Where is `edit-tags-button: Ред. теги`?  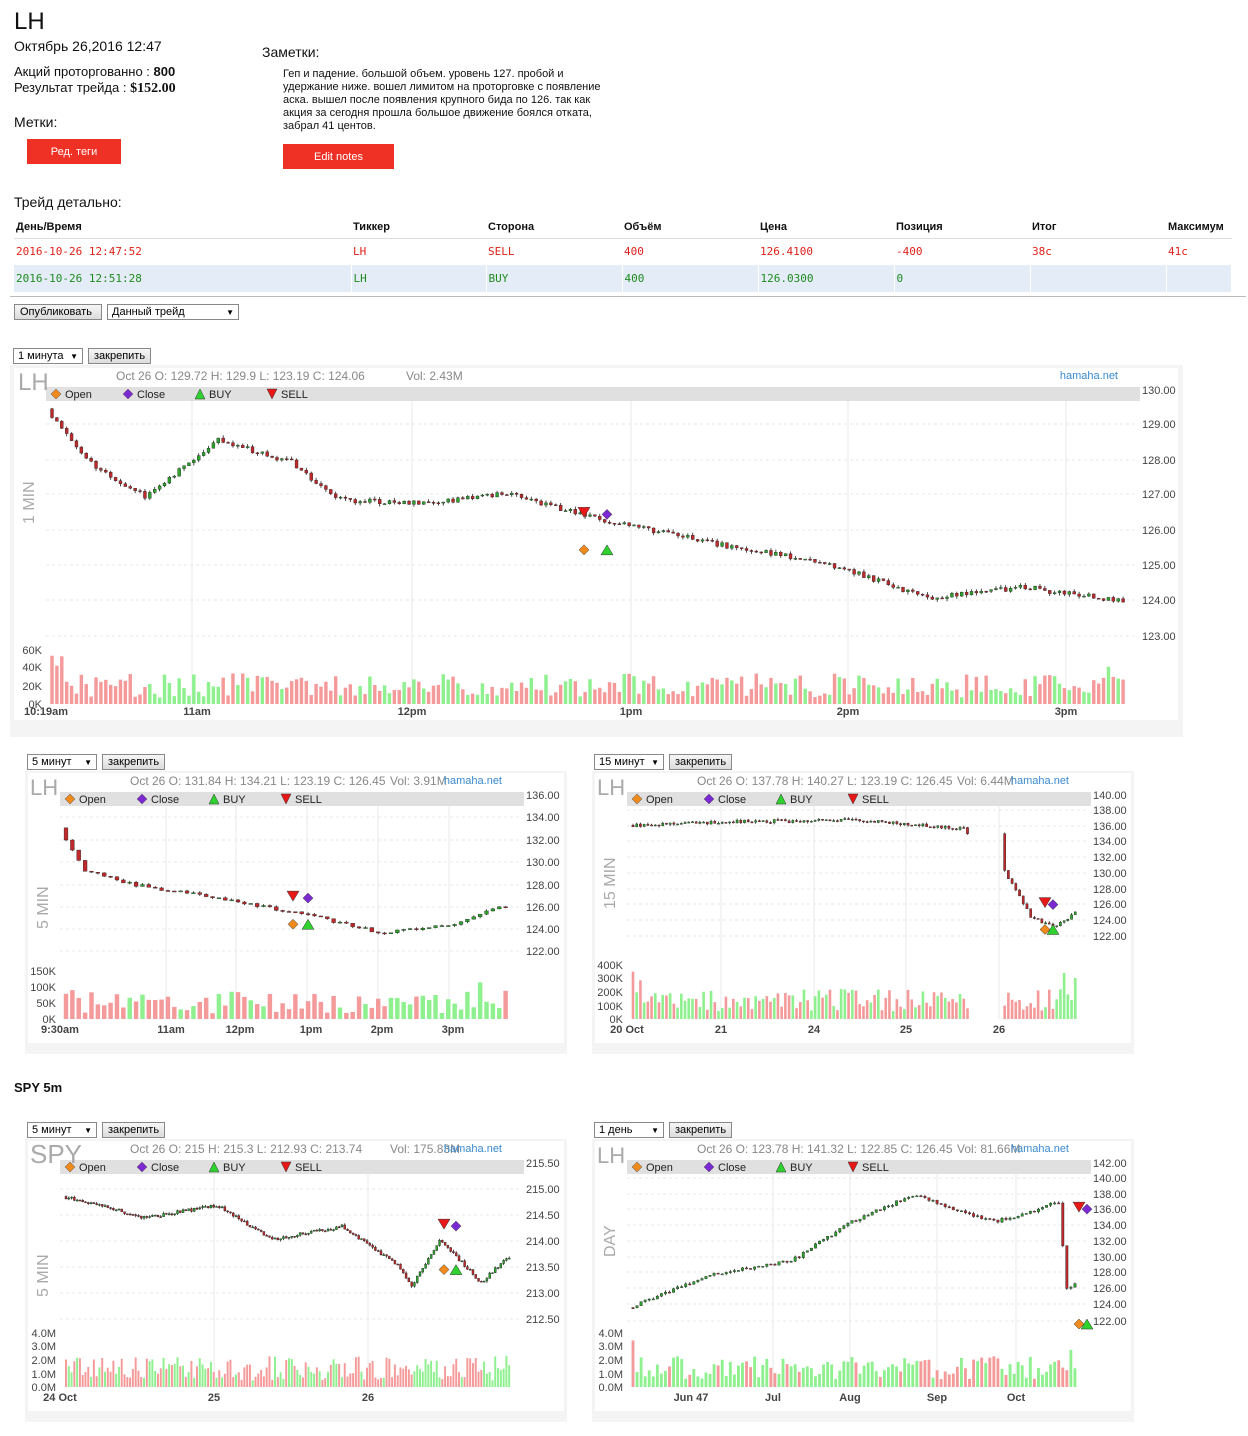 edit-tags-button: Ред. теги is located at coordinates (74, 151).